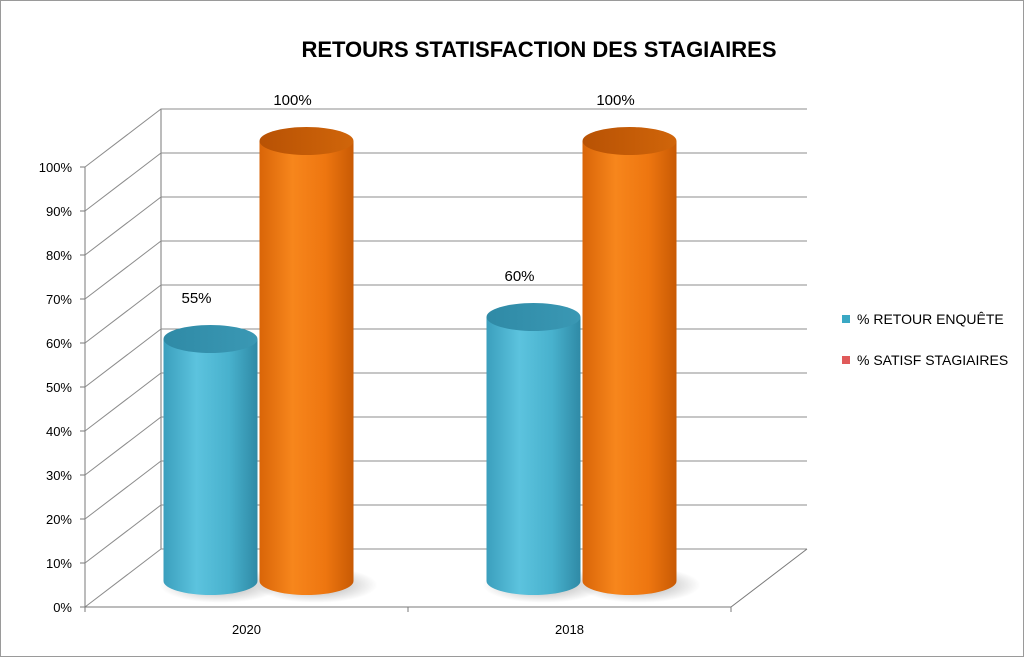  What do you see at coordinates (59, 475) in the screenshot?
I see `y-tick-label: 30%` at bounding box center [59, 475].